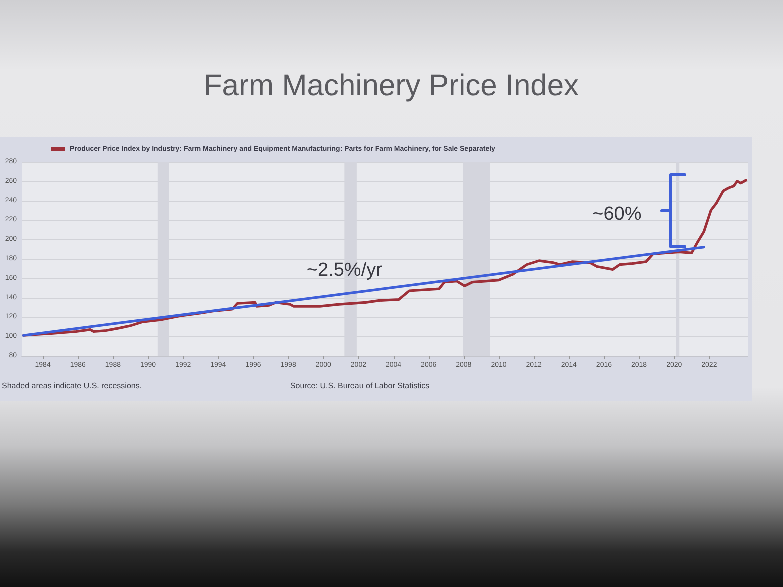 This screenshot has height=587, width=783. What do you see at coordinates (360, 386) in the screenshot?
I see `source-note: Source: U.S. Bureau of Labor Statistics` at bounding box center [360, 386].